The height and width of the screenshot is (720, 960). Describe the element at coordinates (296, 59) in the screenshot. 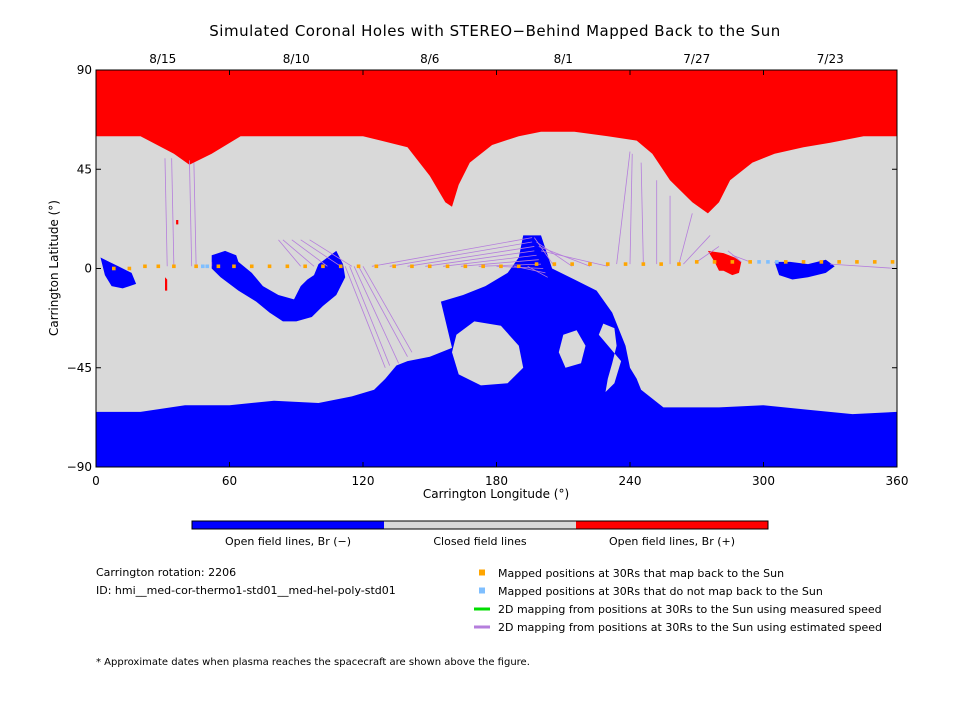

I see `top-date-label: 8/10` at that location.